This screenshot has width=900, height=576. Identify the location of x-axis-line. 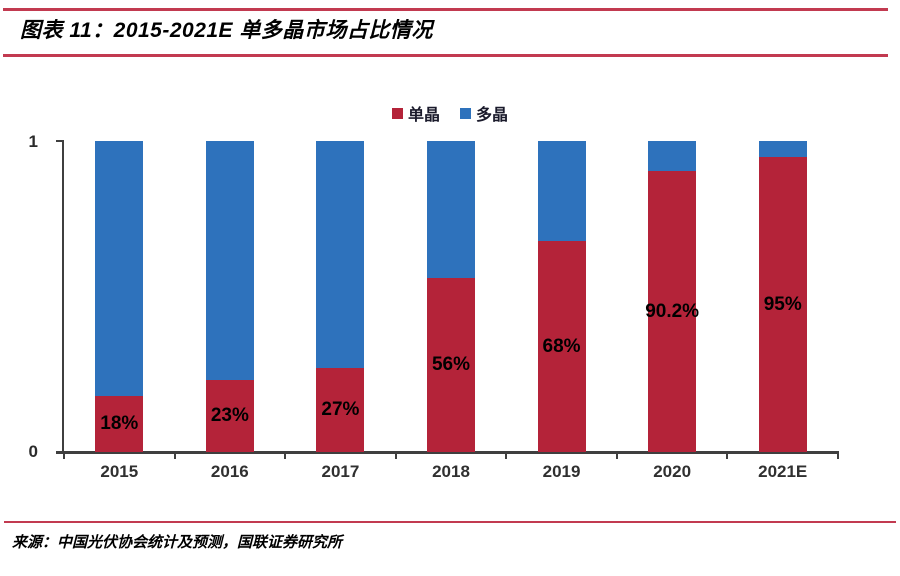
(447, 452).